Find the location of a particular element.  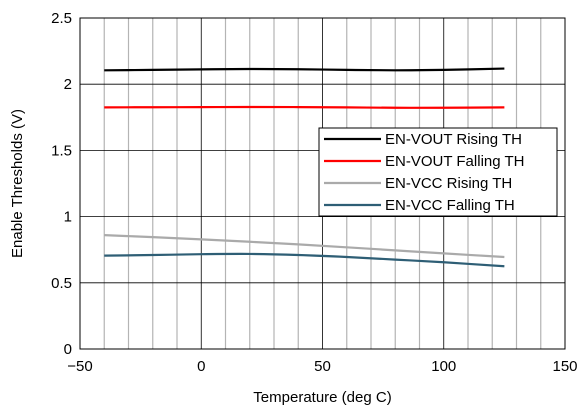

y-tick-label: 2.5 is located at coordinates (61, 18).